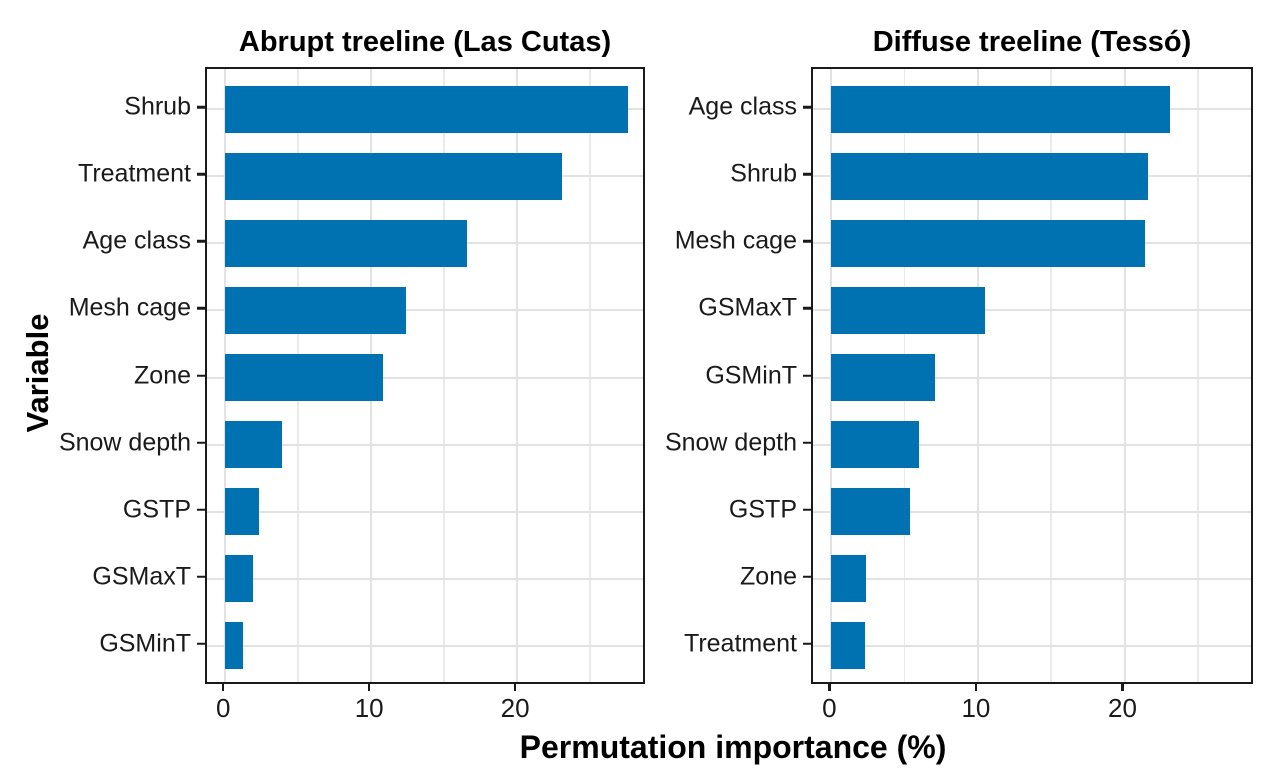 The image size is (1270, 783). Describe the element at coordinates (733, 747) in the screenshot. I see `x-axis-title: Permutation importance (%)` at that location.